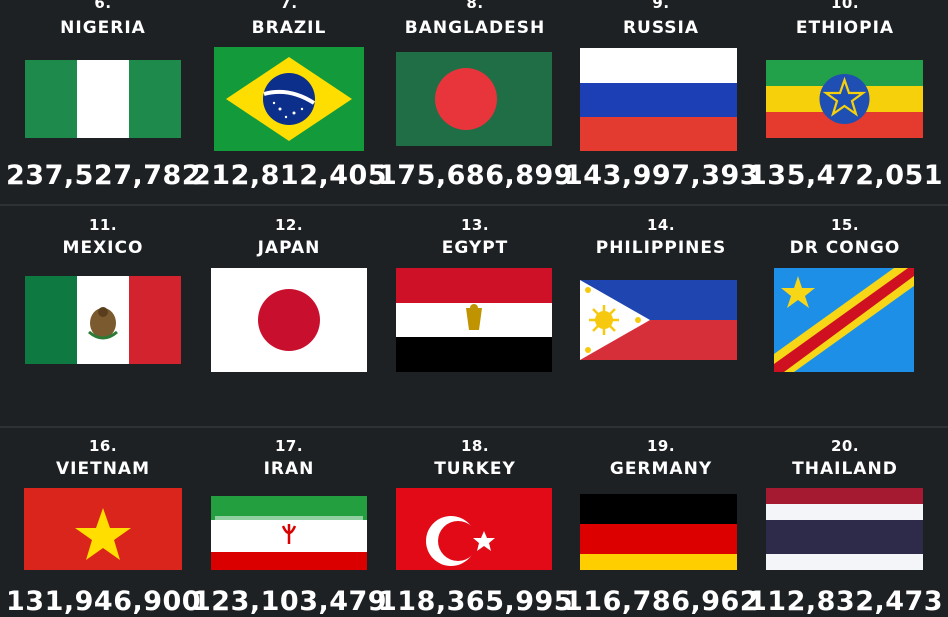 This screenshot has height=617, width=948. I want to click on country-card-japan: 12. JAPAN 123,103,479, so click(289, 411).